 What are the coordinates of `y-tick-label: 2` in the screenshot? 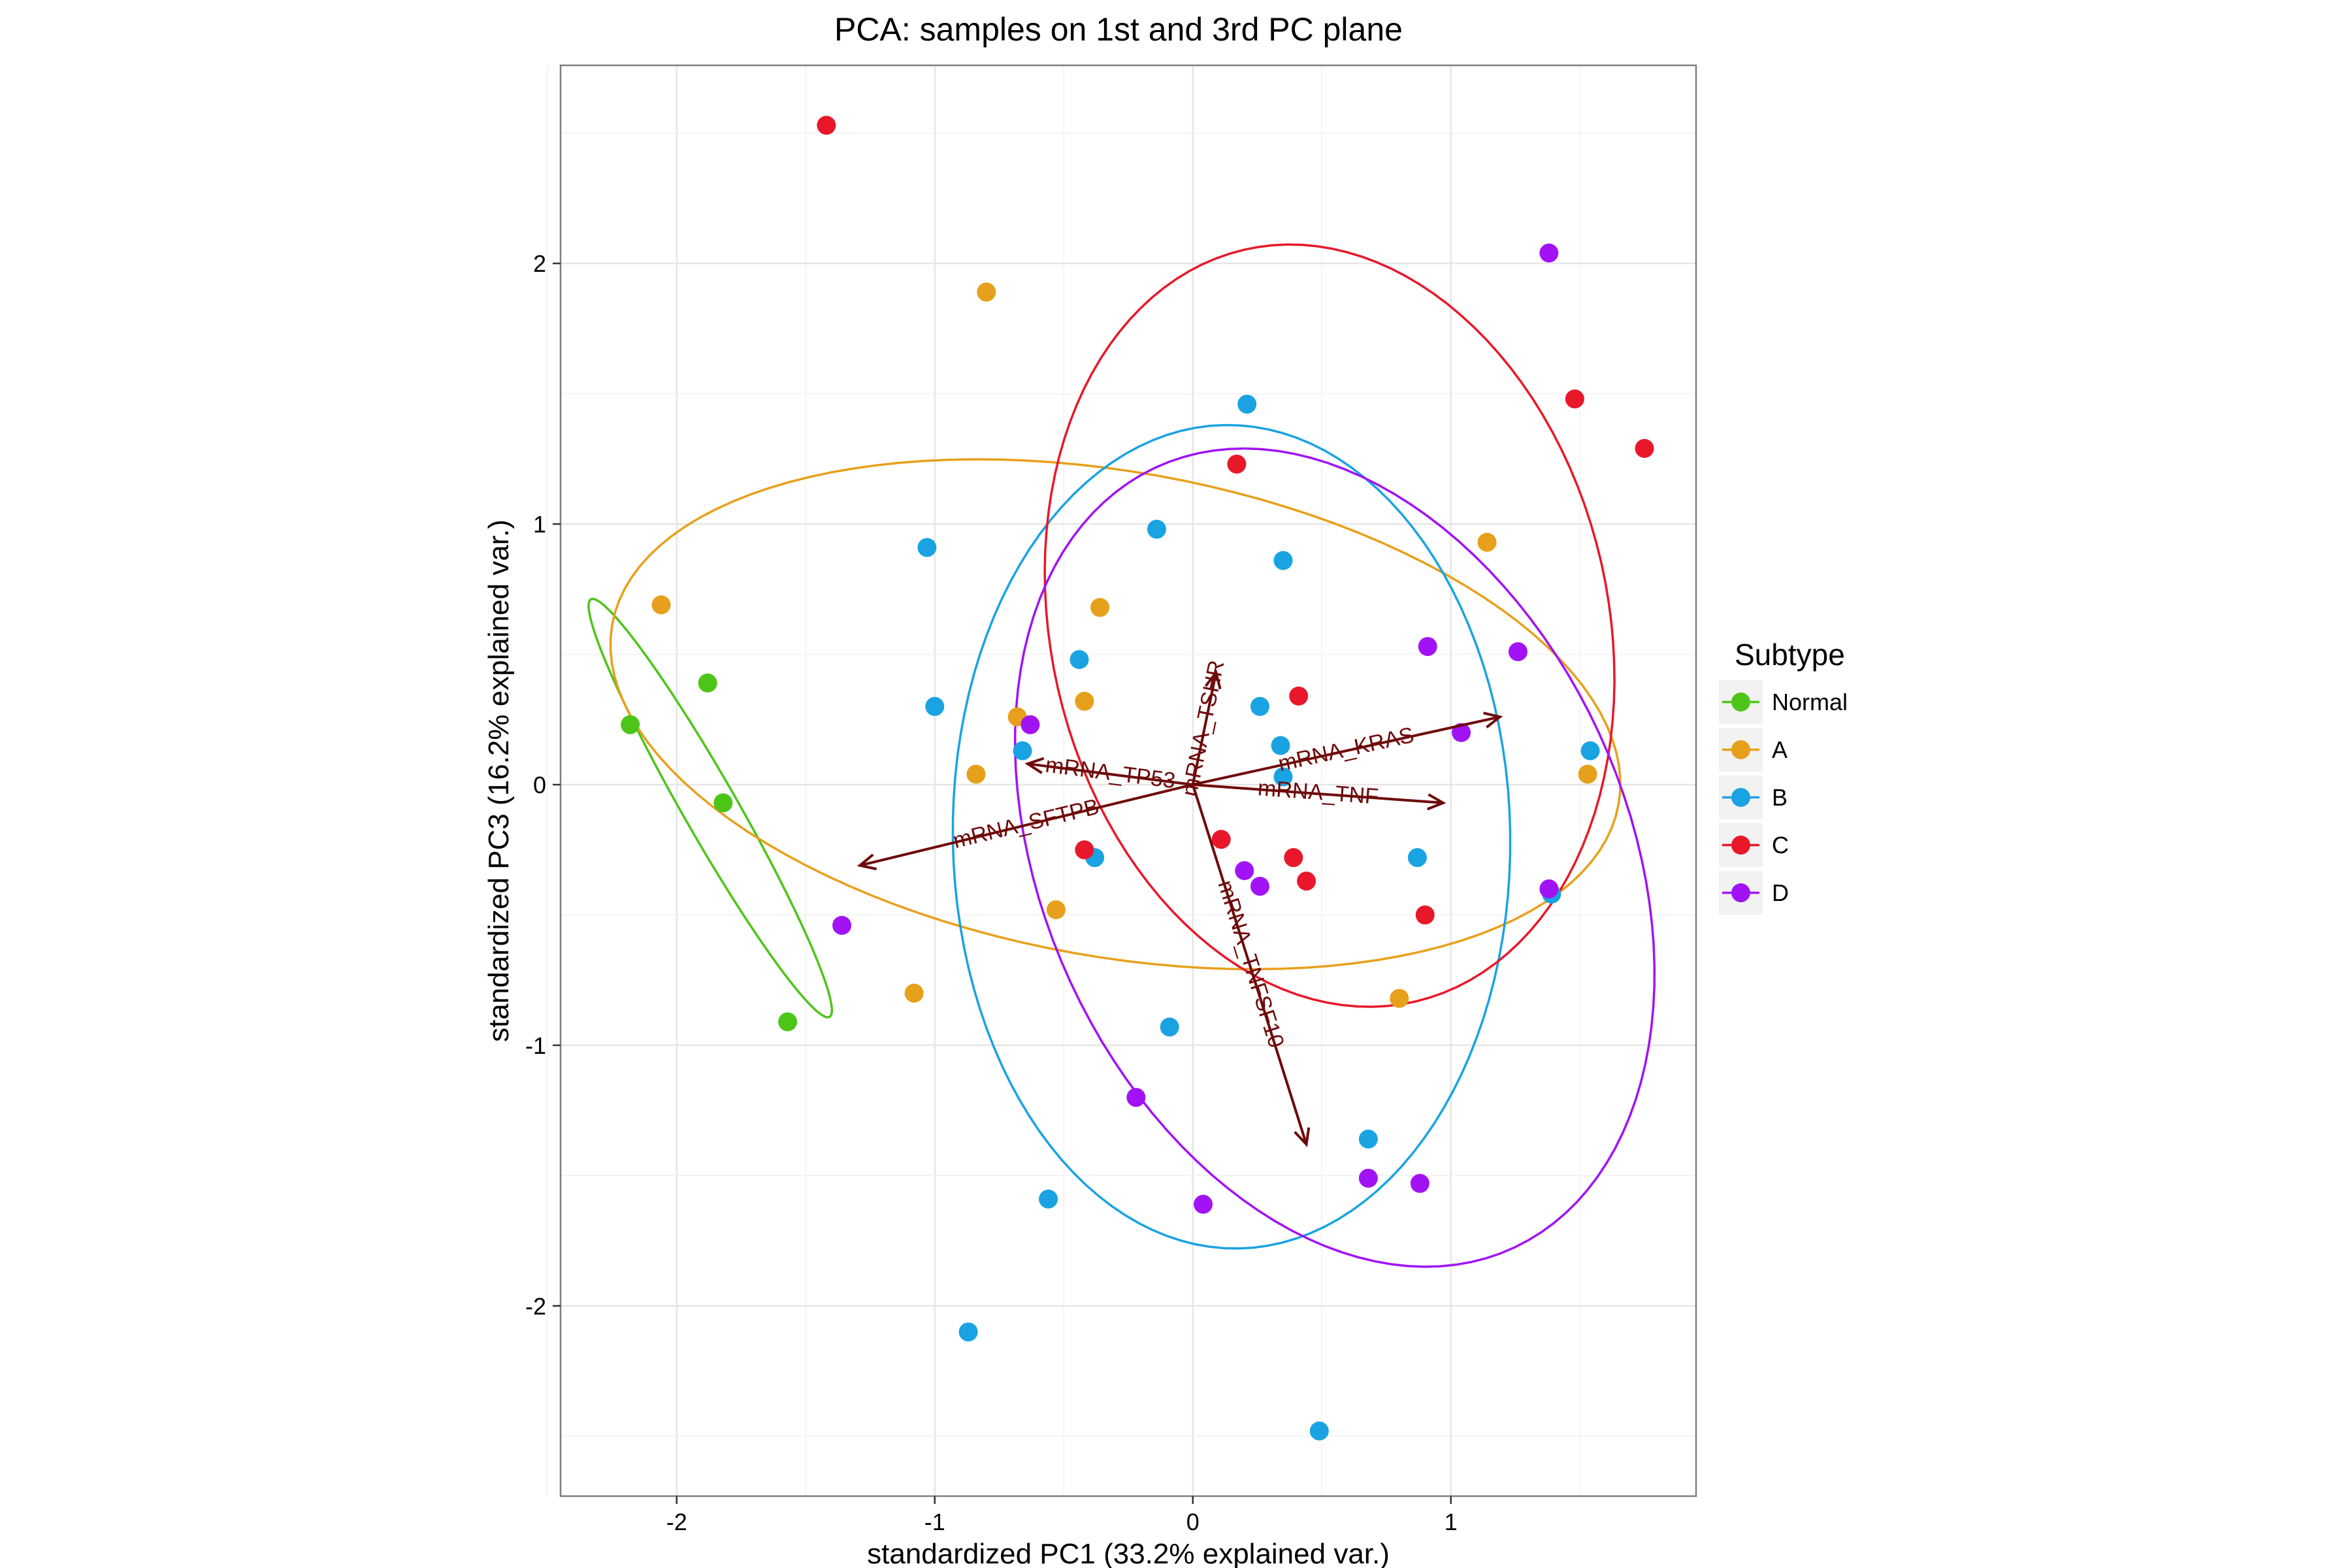 It's located at (539, 263).